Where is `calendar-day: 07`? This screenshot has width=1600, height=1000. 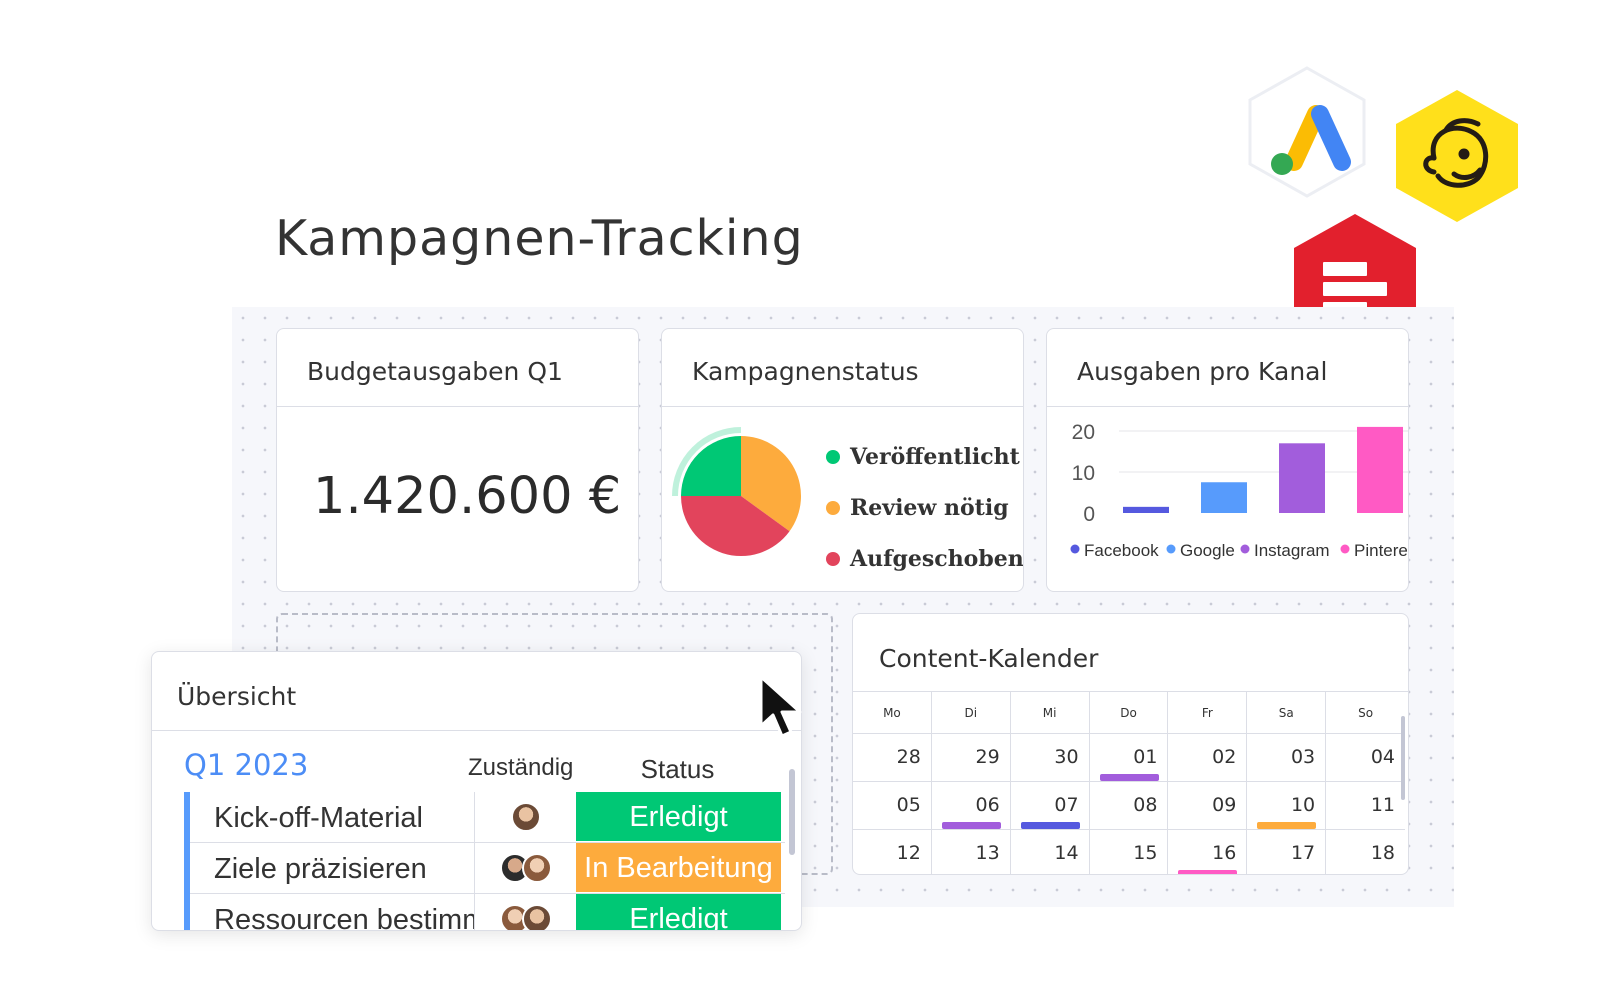 calendar-day: 07 is located at coordinates (1050, 805).